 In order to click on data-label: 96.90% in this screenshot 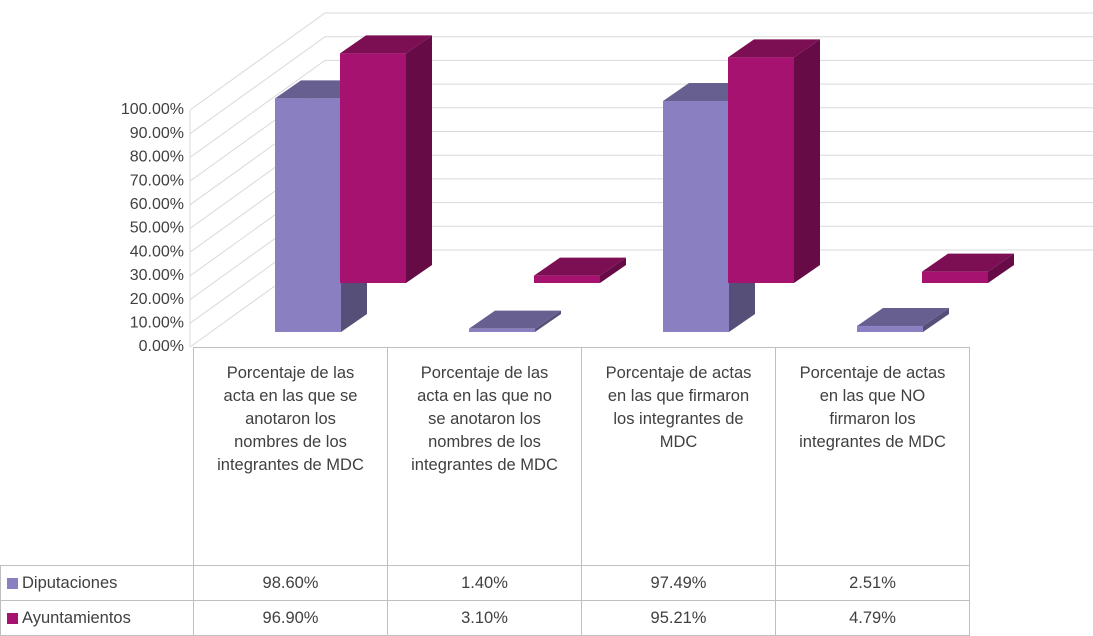, I will do `click(290, 618)`.